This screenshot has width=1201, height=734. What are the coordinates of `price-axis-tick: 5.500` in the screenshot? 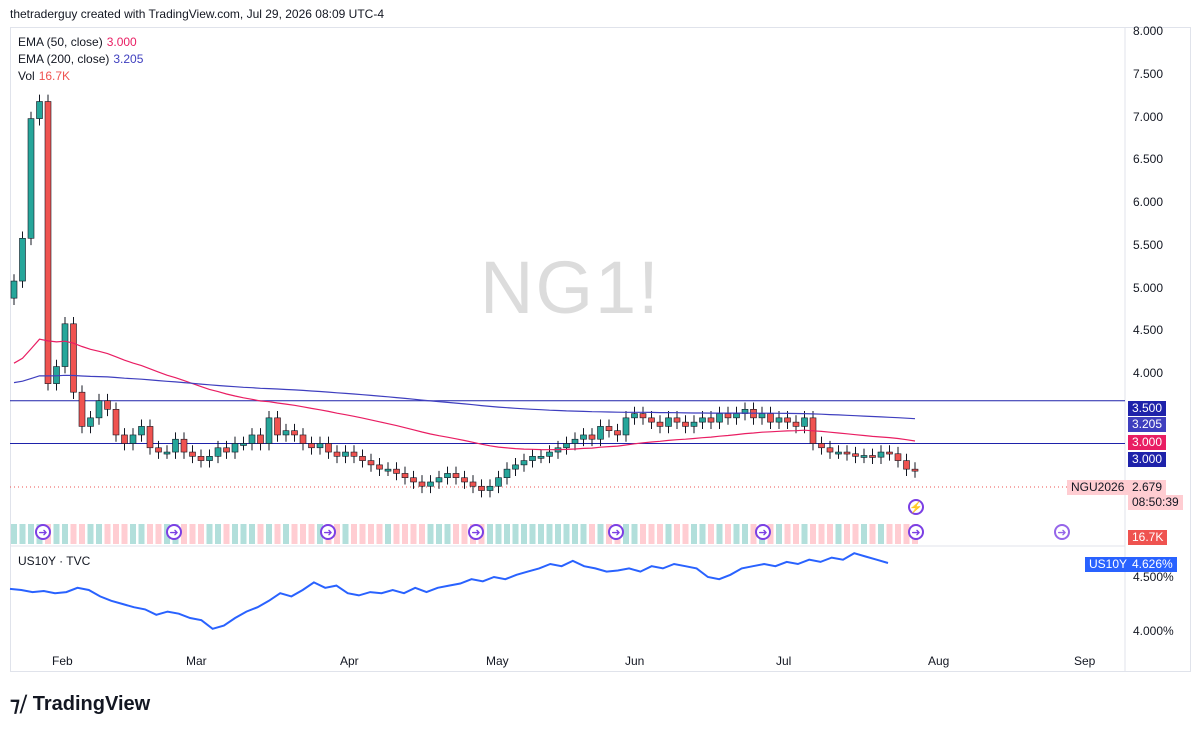 It's located at (1148, 244).